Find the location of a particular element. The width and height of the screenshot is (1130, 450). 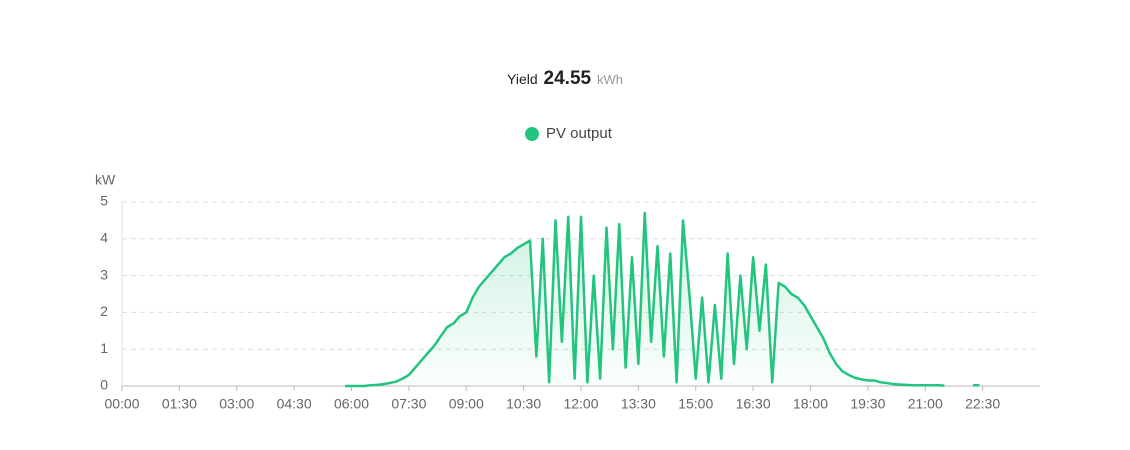

yield-summary: Yield 24.55 kWh is located at coordinates (565, 79).